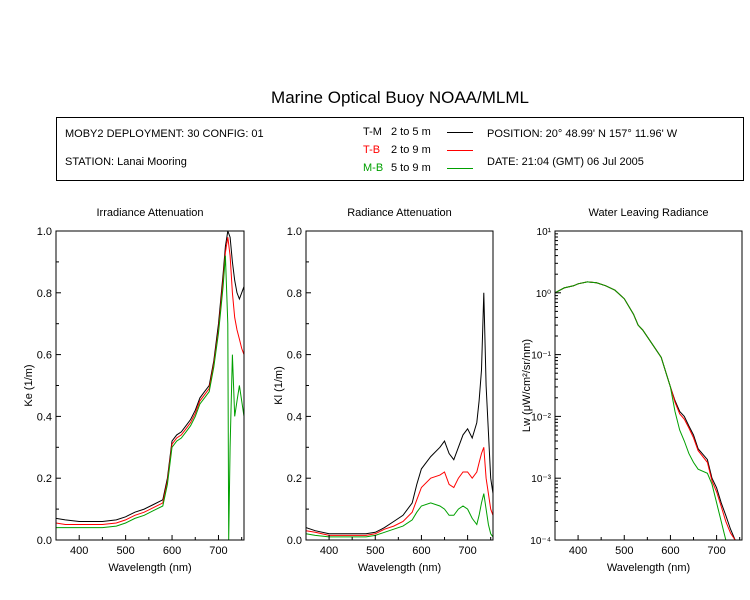  I want to click on y-tick-label: 10⁻², so click(541, 417).